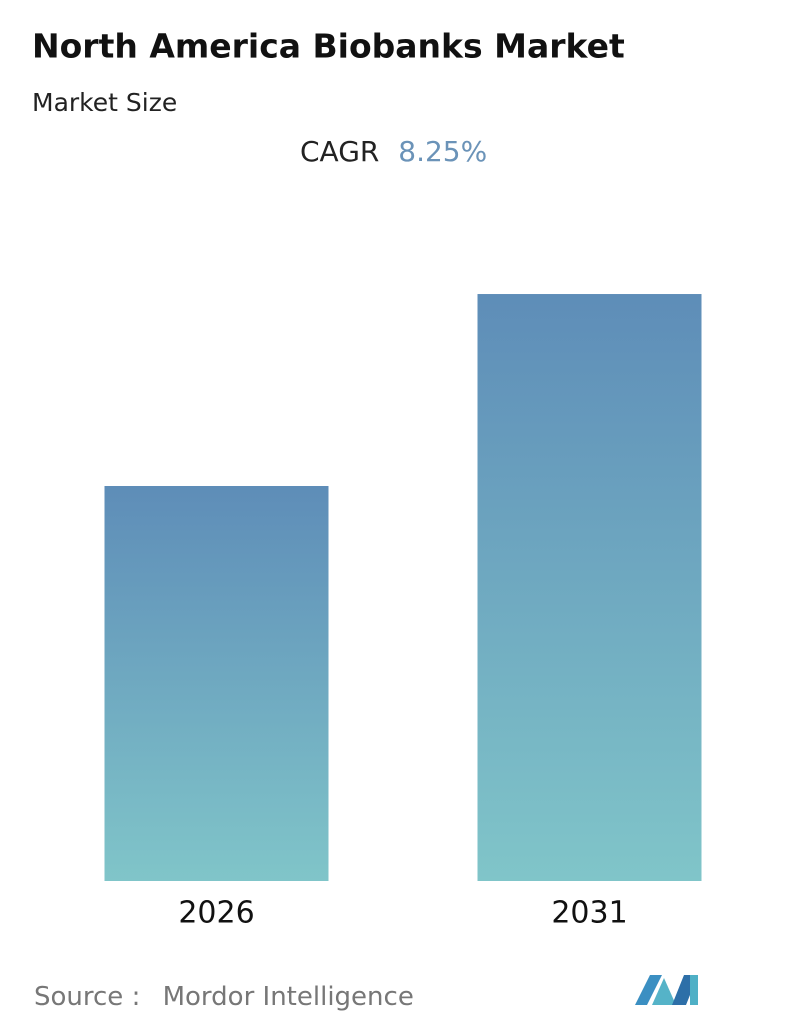  What do you see at coordinates (104, 102) in the screenshot?
I see `chart-subtitle: Market Size` at bounding box center [104, 102].